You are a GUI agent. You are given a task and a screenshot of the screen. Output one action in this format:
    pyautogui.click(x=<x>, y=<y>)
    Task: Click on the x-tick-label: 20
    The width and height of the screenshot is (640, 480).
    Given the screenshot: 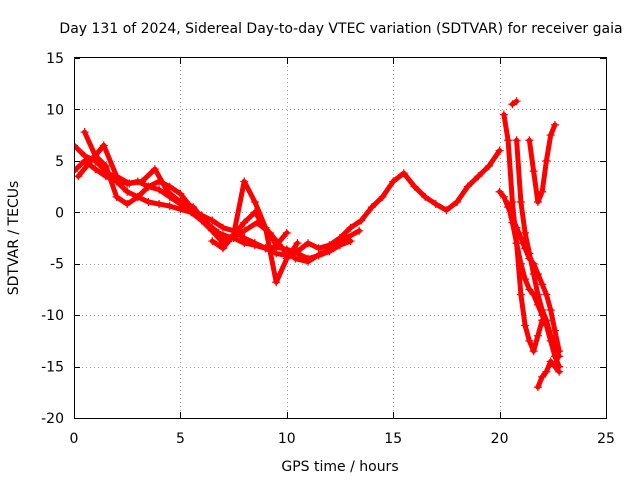 What is the action you would take?
    pyautogui.click(x=500, y=439)
    